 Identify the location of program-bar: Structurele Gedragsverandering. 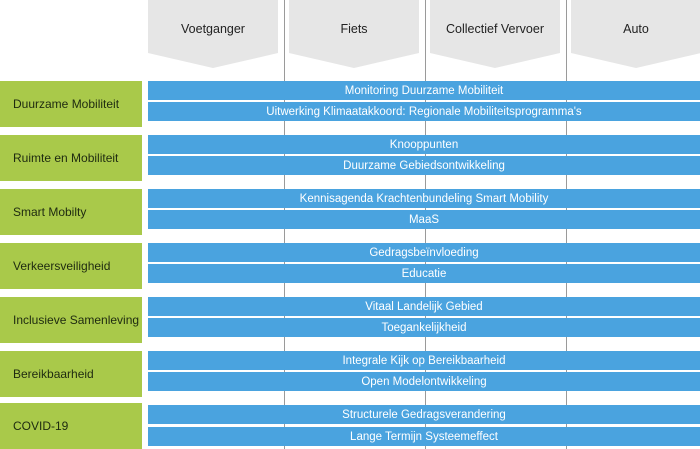
(424, 414).